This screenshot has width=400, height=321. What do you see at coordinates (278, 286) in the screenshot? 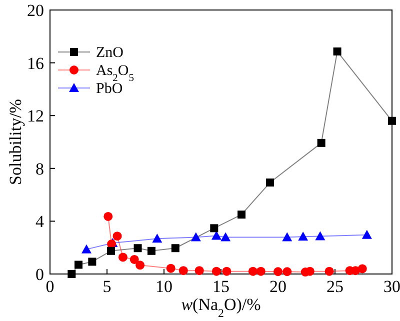
I see `x-tick-label: 20` at bounding box center [278, 286].